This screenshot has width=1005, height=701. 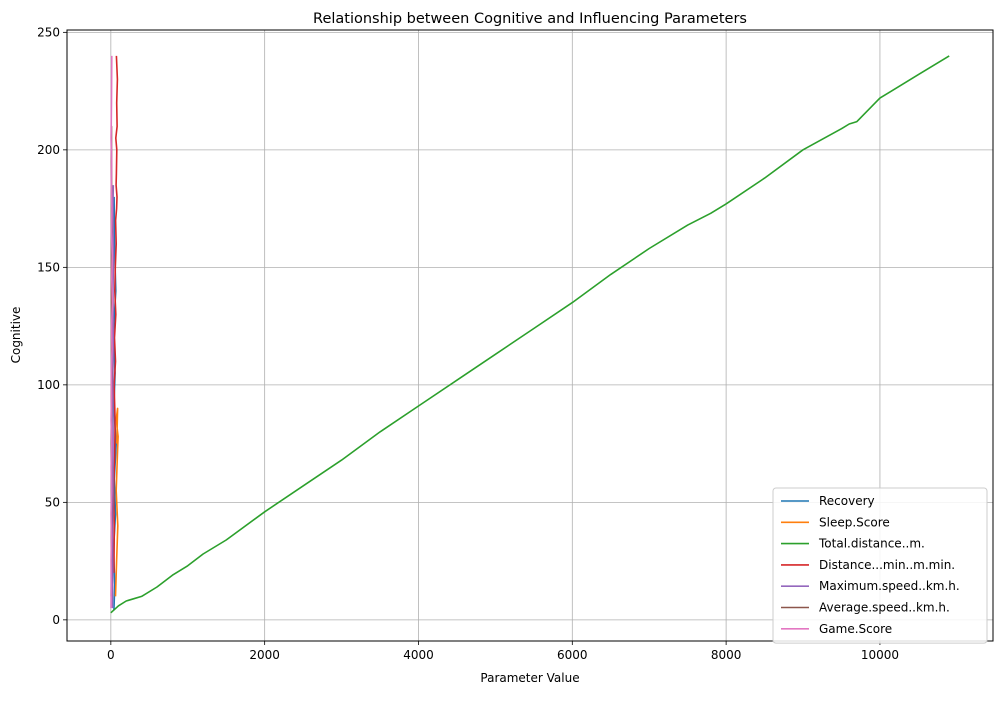 I want to click on legend-label: Average.speed..km.h., so click(x=884, y=608).